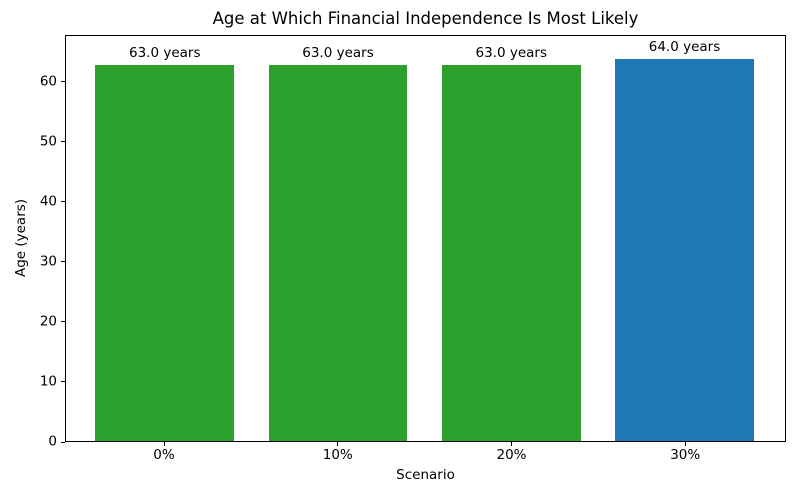  Describe the element at coordinates (48, 321) in the screenshot. I see `y-tick-label: 20` at that location.